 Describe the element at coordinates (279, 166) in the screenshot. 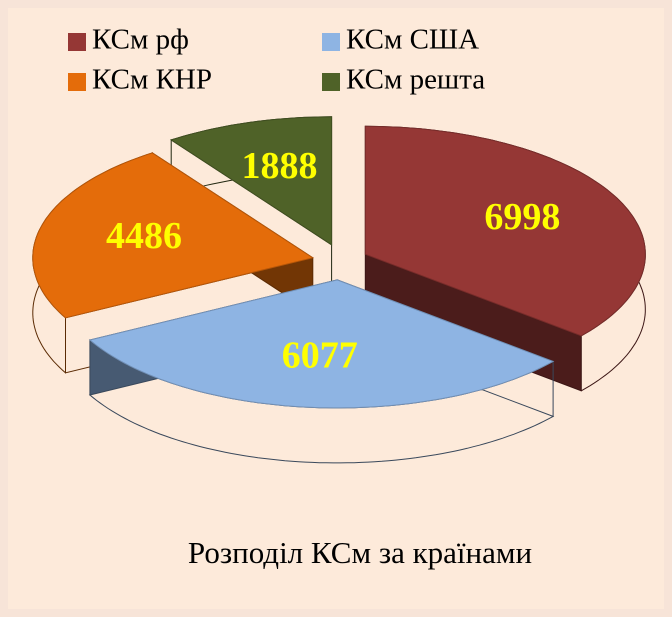

I see `data-label: 1888` at that location.